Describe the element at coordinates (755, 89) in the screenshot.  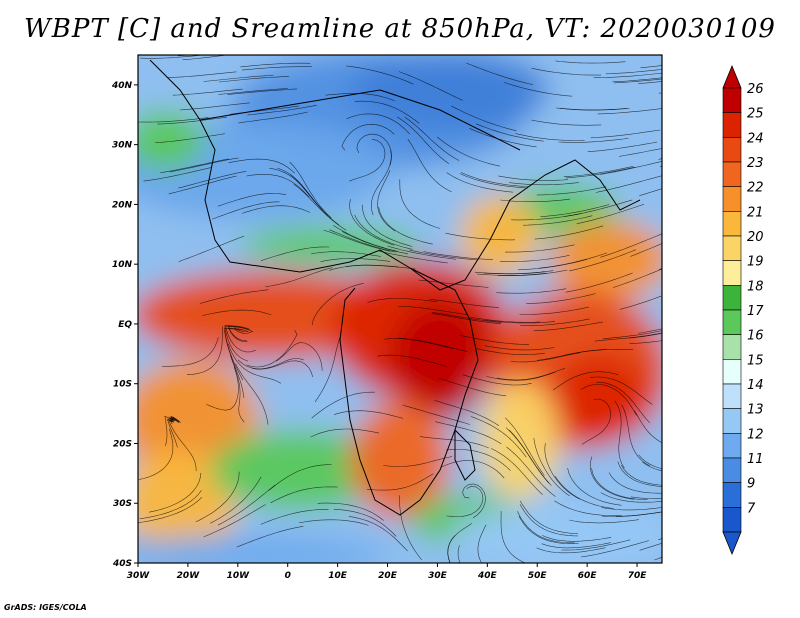
I see `colorbar-label: 26` at that location.